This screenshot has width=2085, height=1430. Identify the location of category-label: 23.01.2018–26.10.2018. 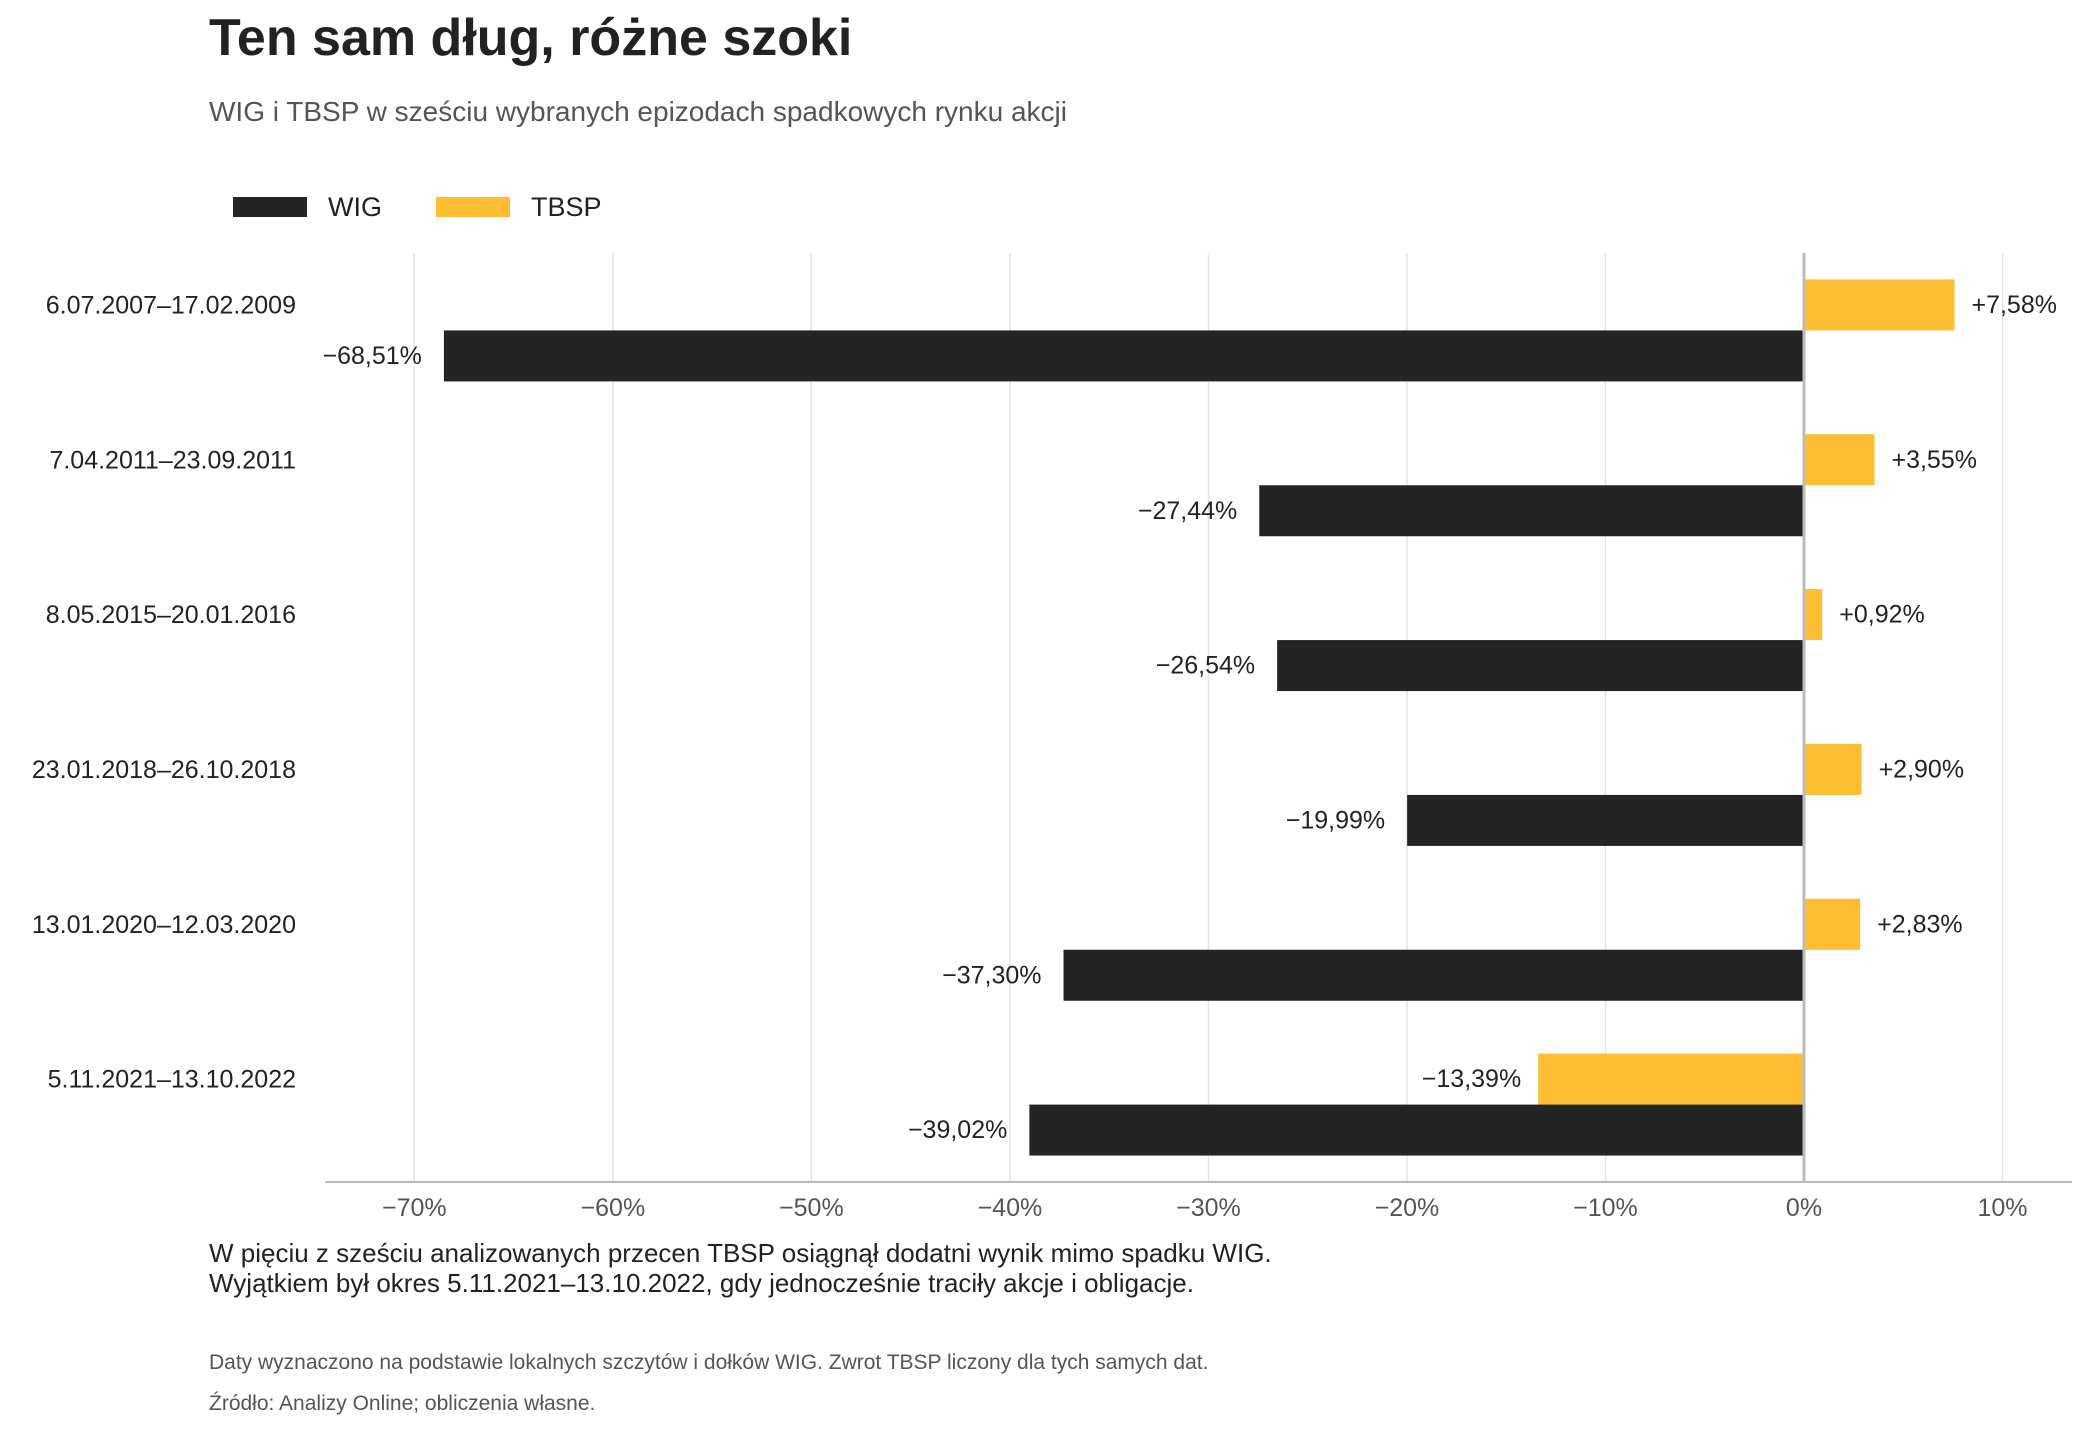
(164, 770).